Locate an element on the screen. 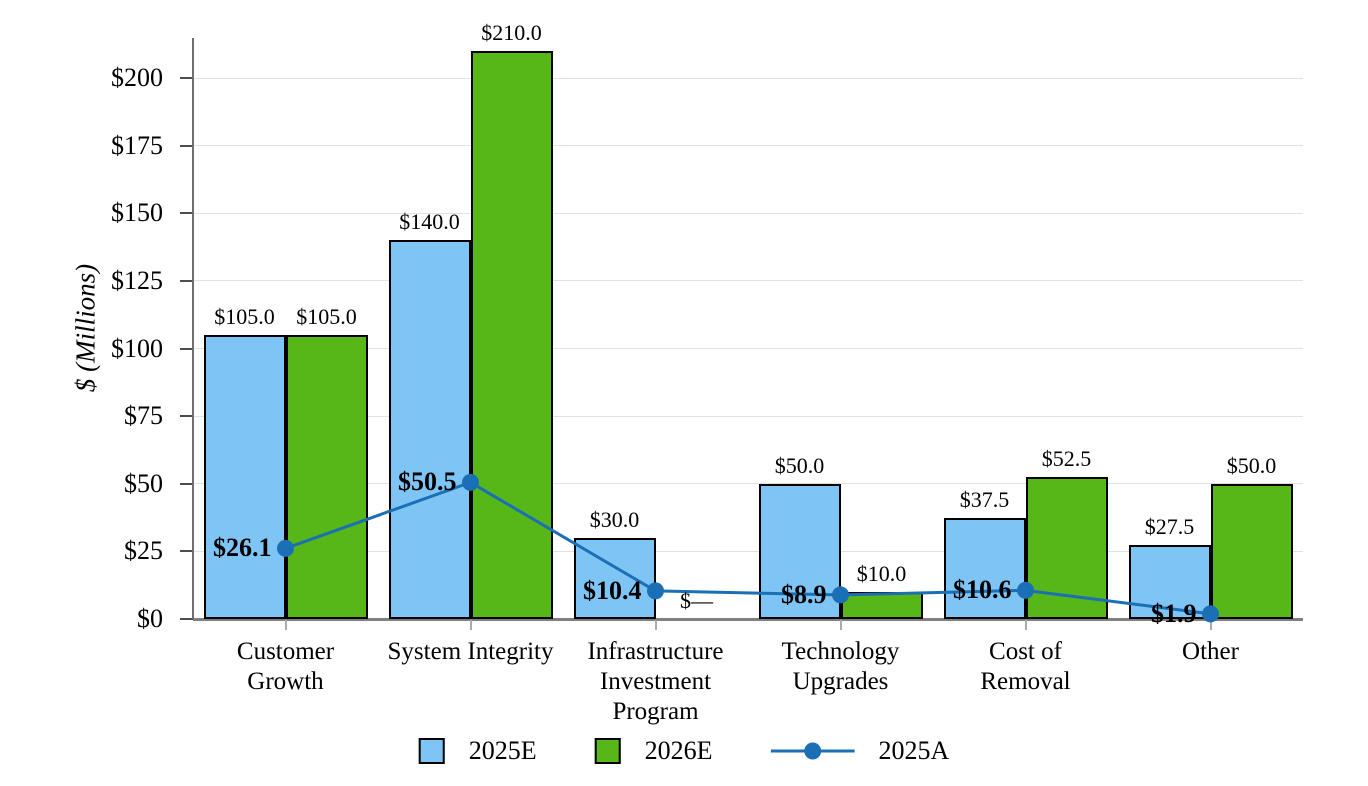  category-label-4: Cost of Removal is located at coordinates (1026, 667).